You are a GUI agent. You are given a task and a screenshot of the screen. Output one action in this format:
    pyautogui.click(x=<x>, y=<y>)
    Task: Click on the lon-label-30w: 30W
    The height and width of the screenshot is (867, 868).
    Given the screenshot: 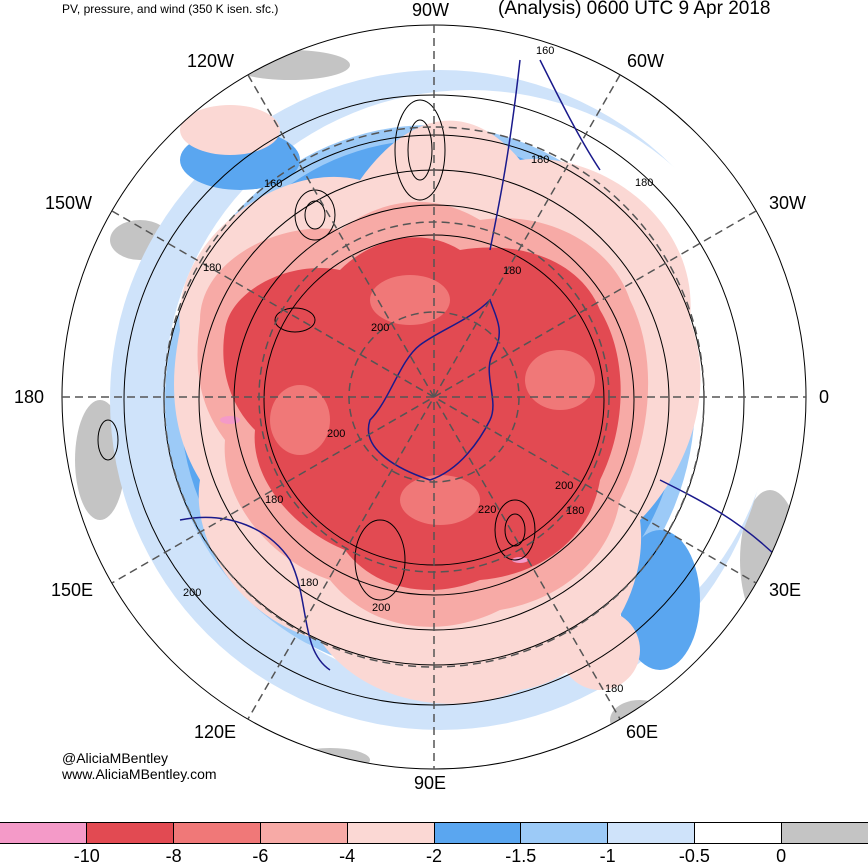 What is the action you would take?
    pyautogui.click(x=788, y=203)
    